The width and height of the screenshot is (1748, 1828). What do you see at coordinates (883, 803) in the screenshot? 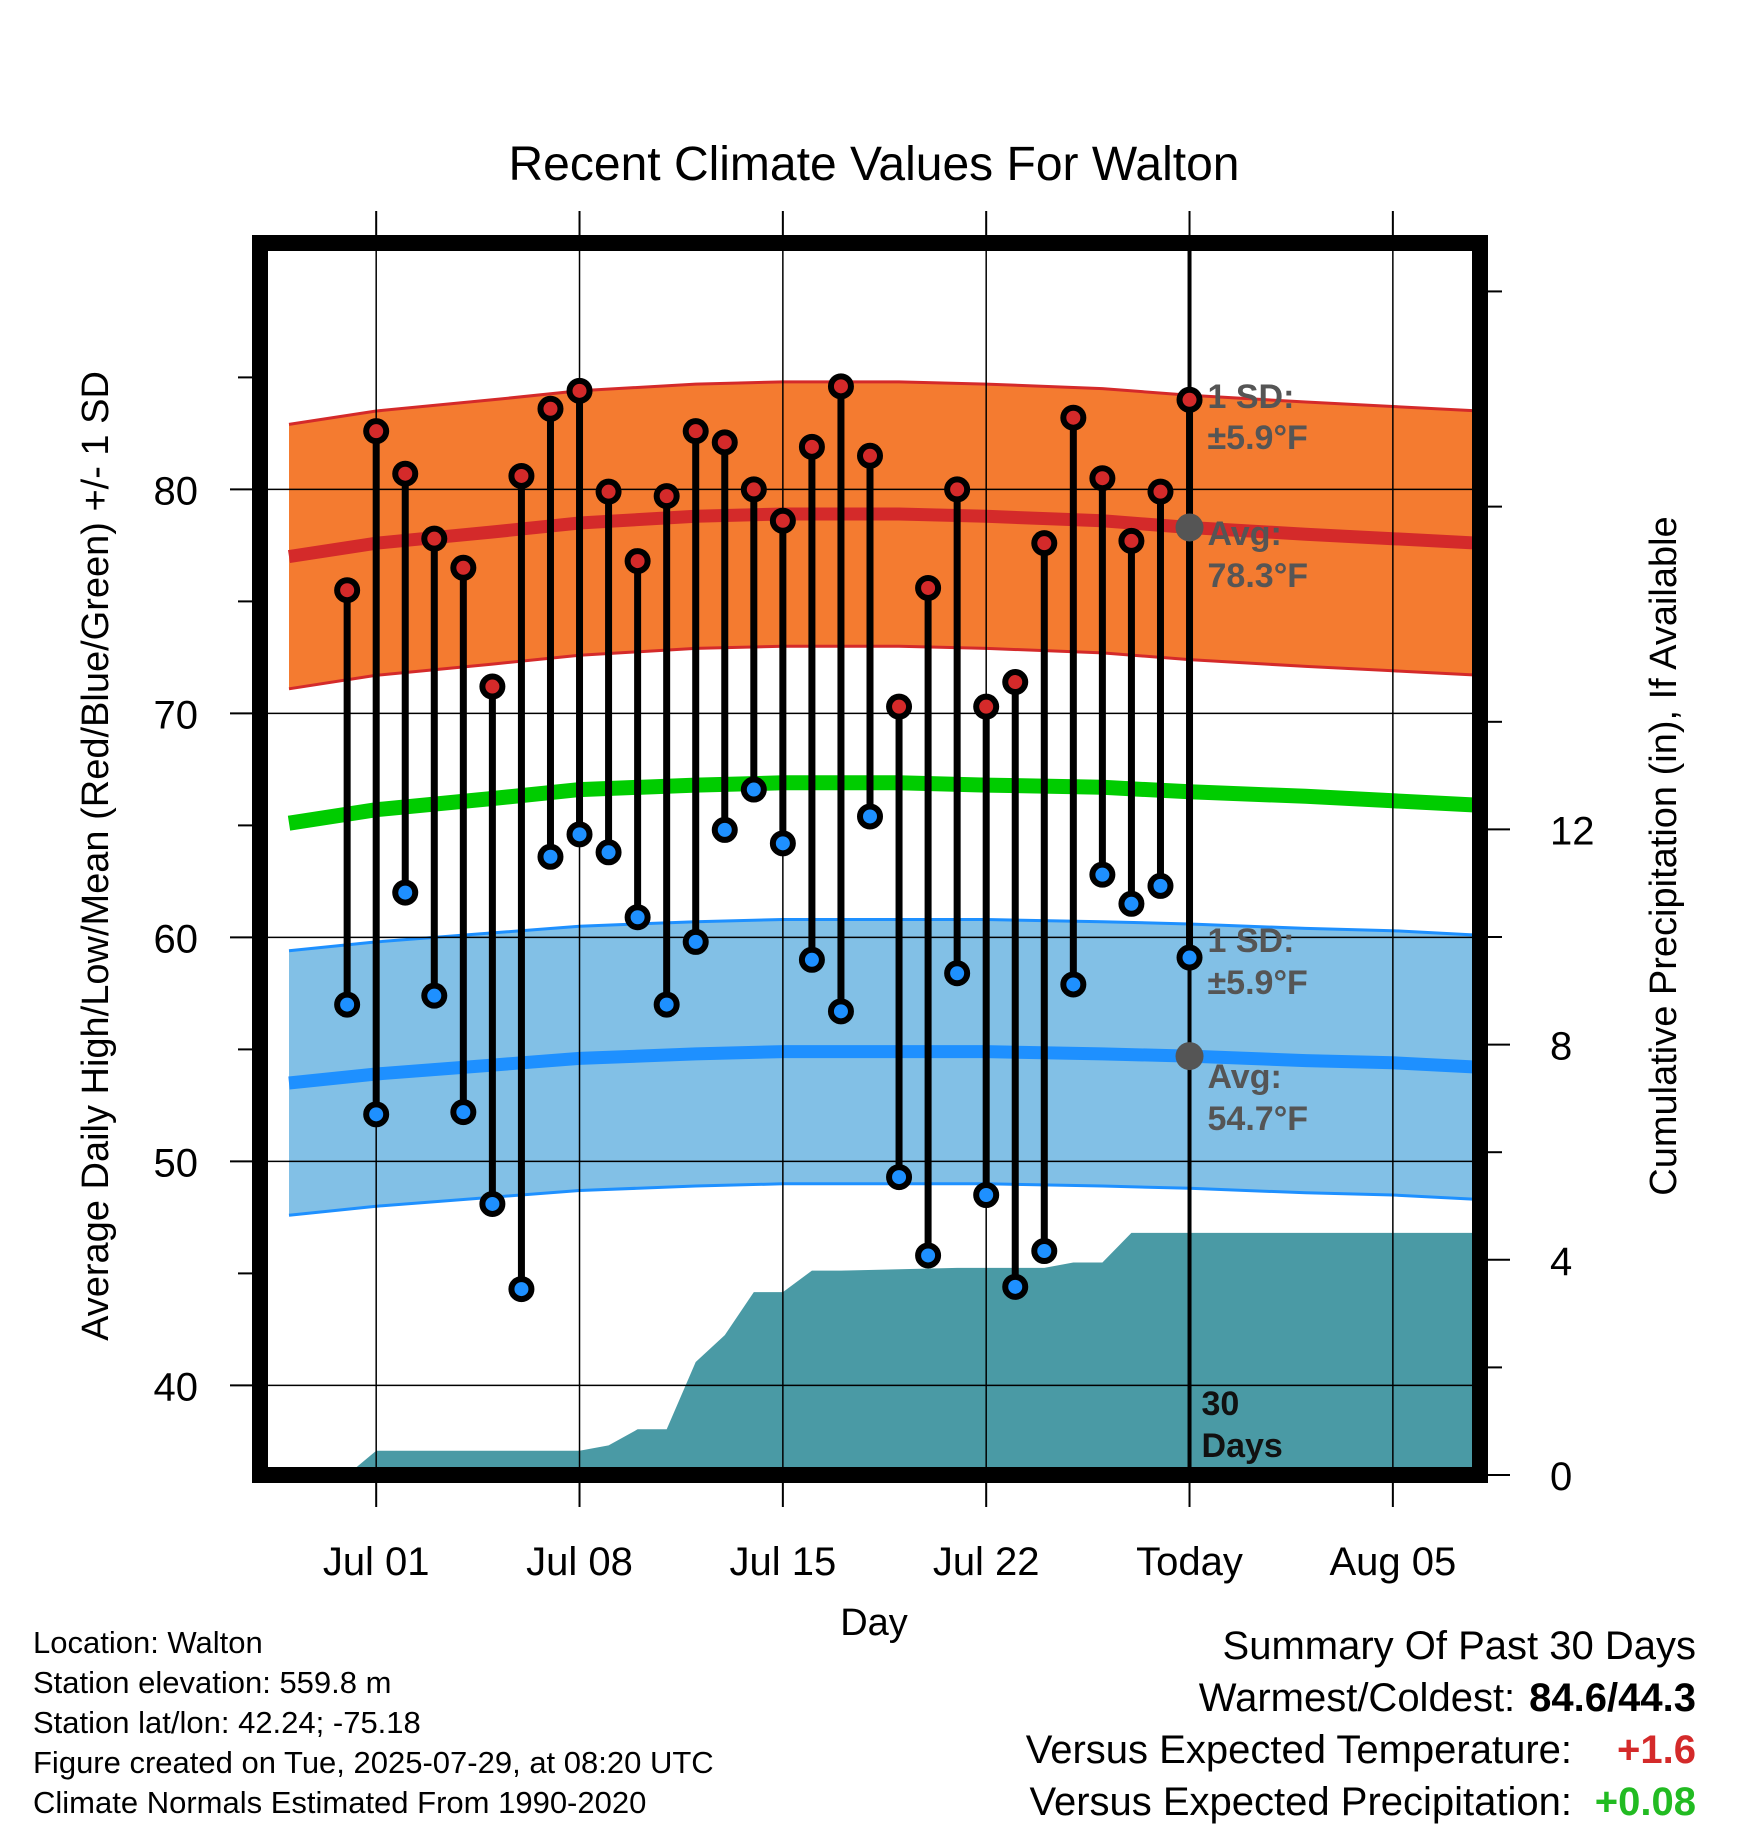
I see `mean-avg-line` at bounding box center [883, 803].